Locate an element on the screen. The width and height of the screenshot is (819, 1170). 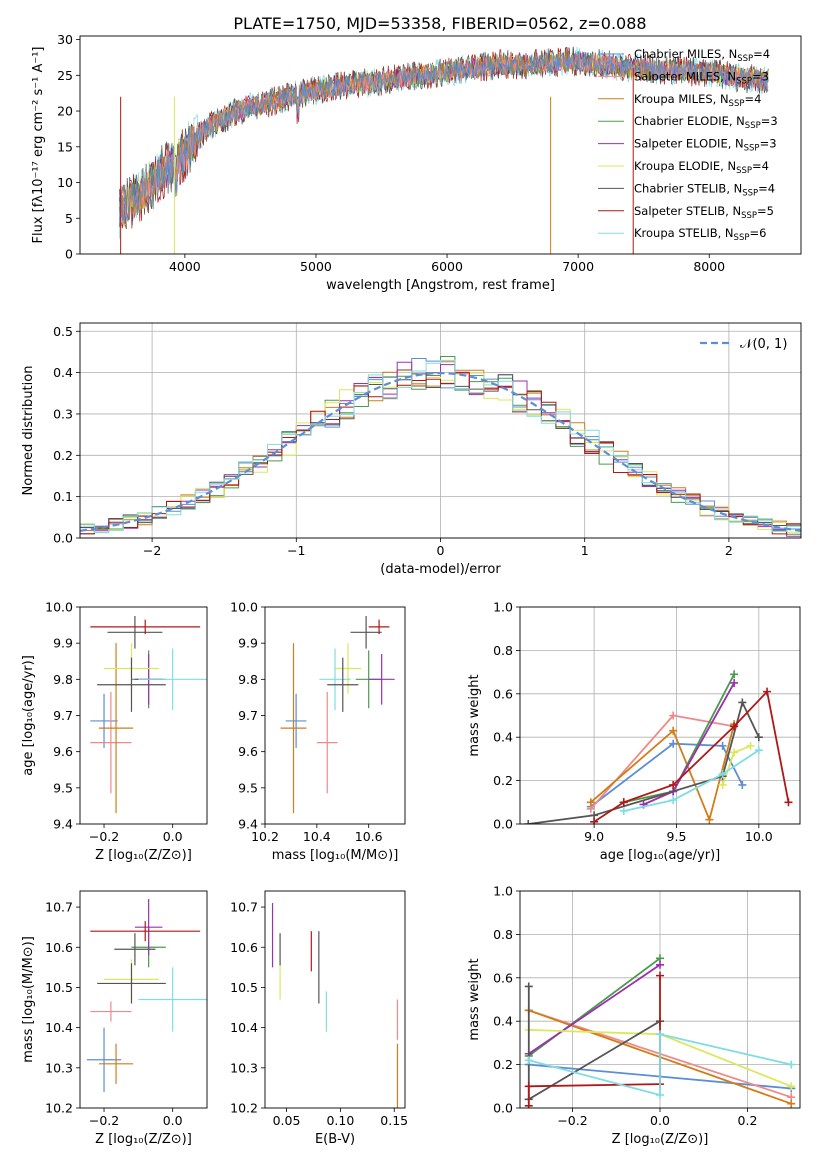
spectrum-legend-entry: Chabrier STELIB, NSSP=4 is located at coordinates (704, 189).